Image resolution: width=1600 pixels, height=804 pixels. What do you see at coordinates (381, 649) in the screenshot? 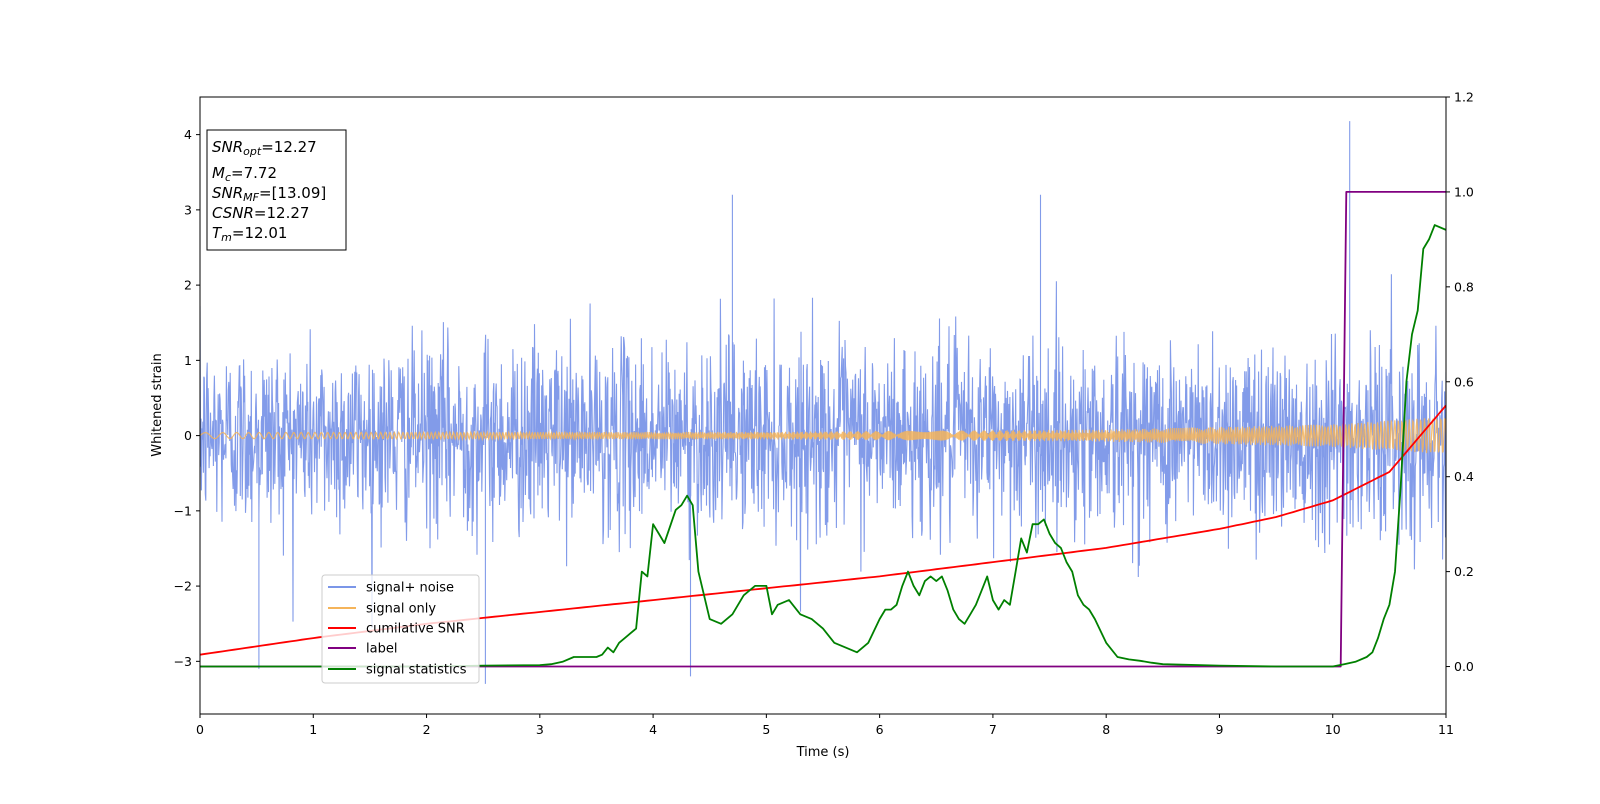
I see `legend-label-label: label` at bounding box center [381, 649].